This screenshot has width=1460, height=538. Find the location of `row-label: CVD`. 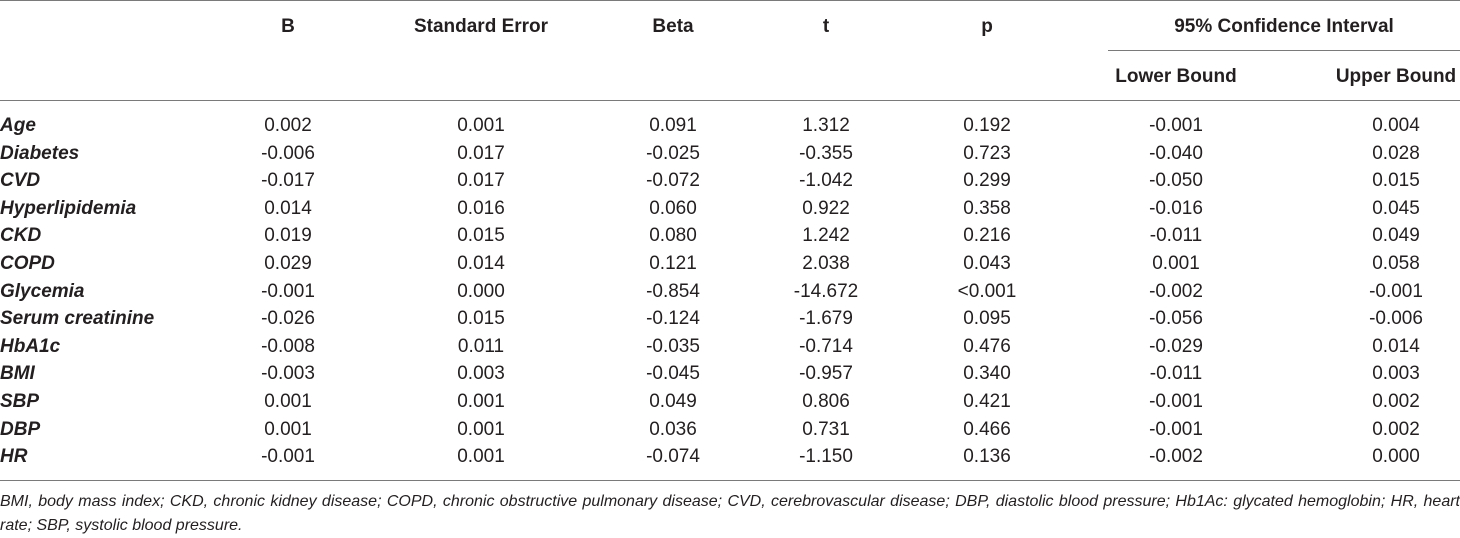

row-label: CVD is located at coordinates (20, 181).